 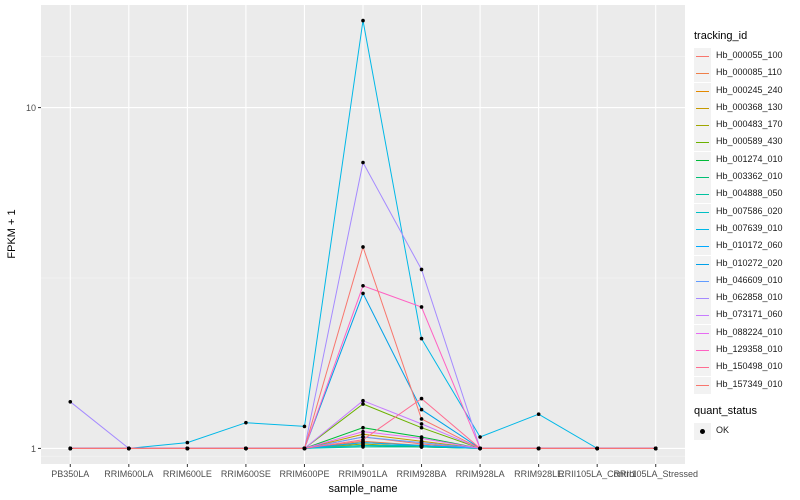 I want to click on legend-label: Hb_157349_010, so click(x=749, y=383).